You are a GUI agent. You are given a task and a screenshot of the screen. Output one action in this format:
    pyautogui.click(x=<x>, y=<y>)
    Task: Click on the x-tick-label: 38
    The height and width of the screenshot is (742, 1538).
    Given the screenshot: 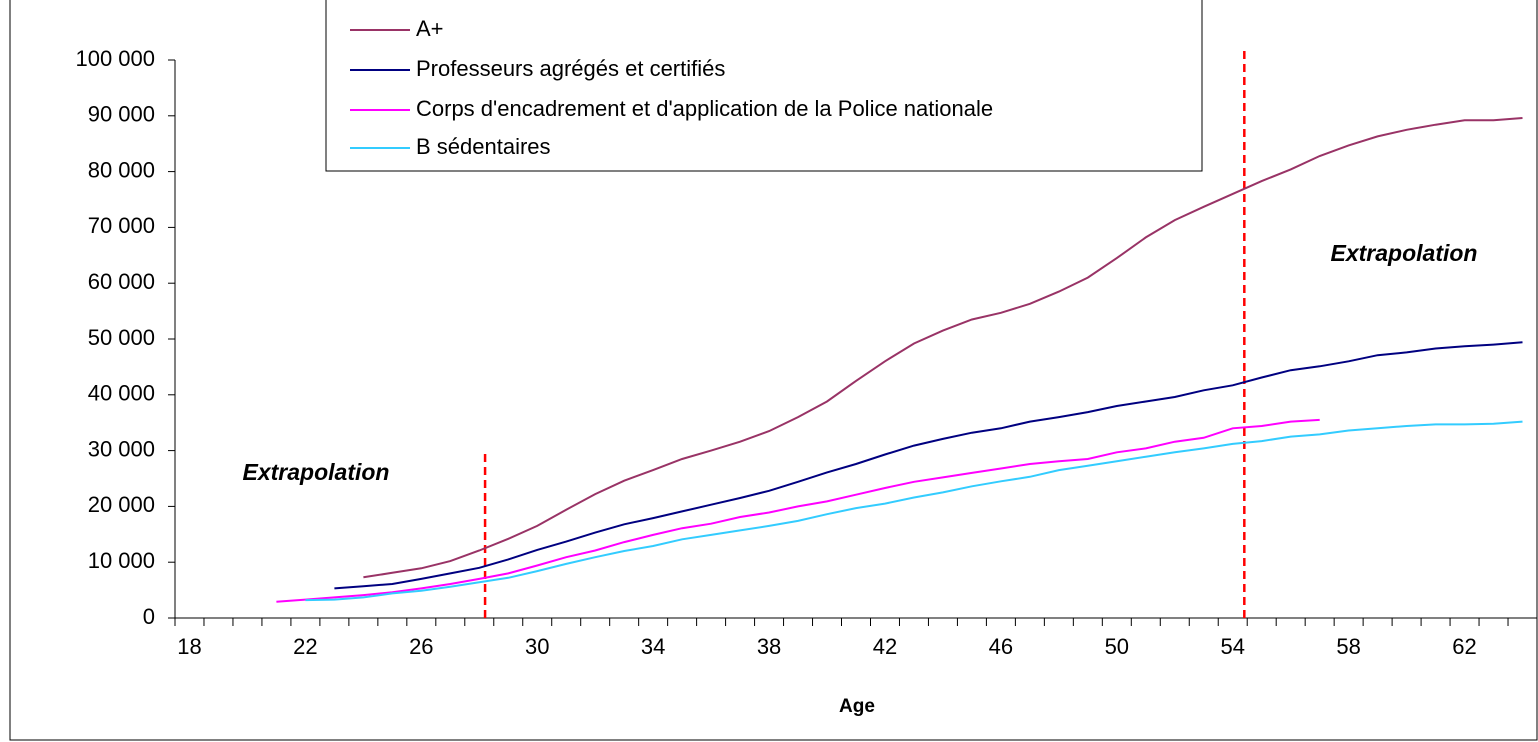 What is the action you would take?
    pyautogui.click(x=769, y=646)
    